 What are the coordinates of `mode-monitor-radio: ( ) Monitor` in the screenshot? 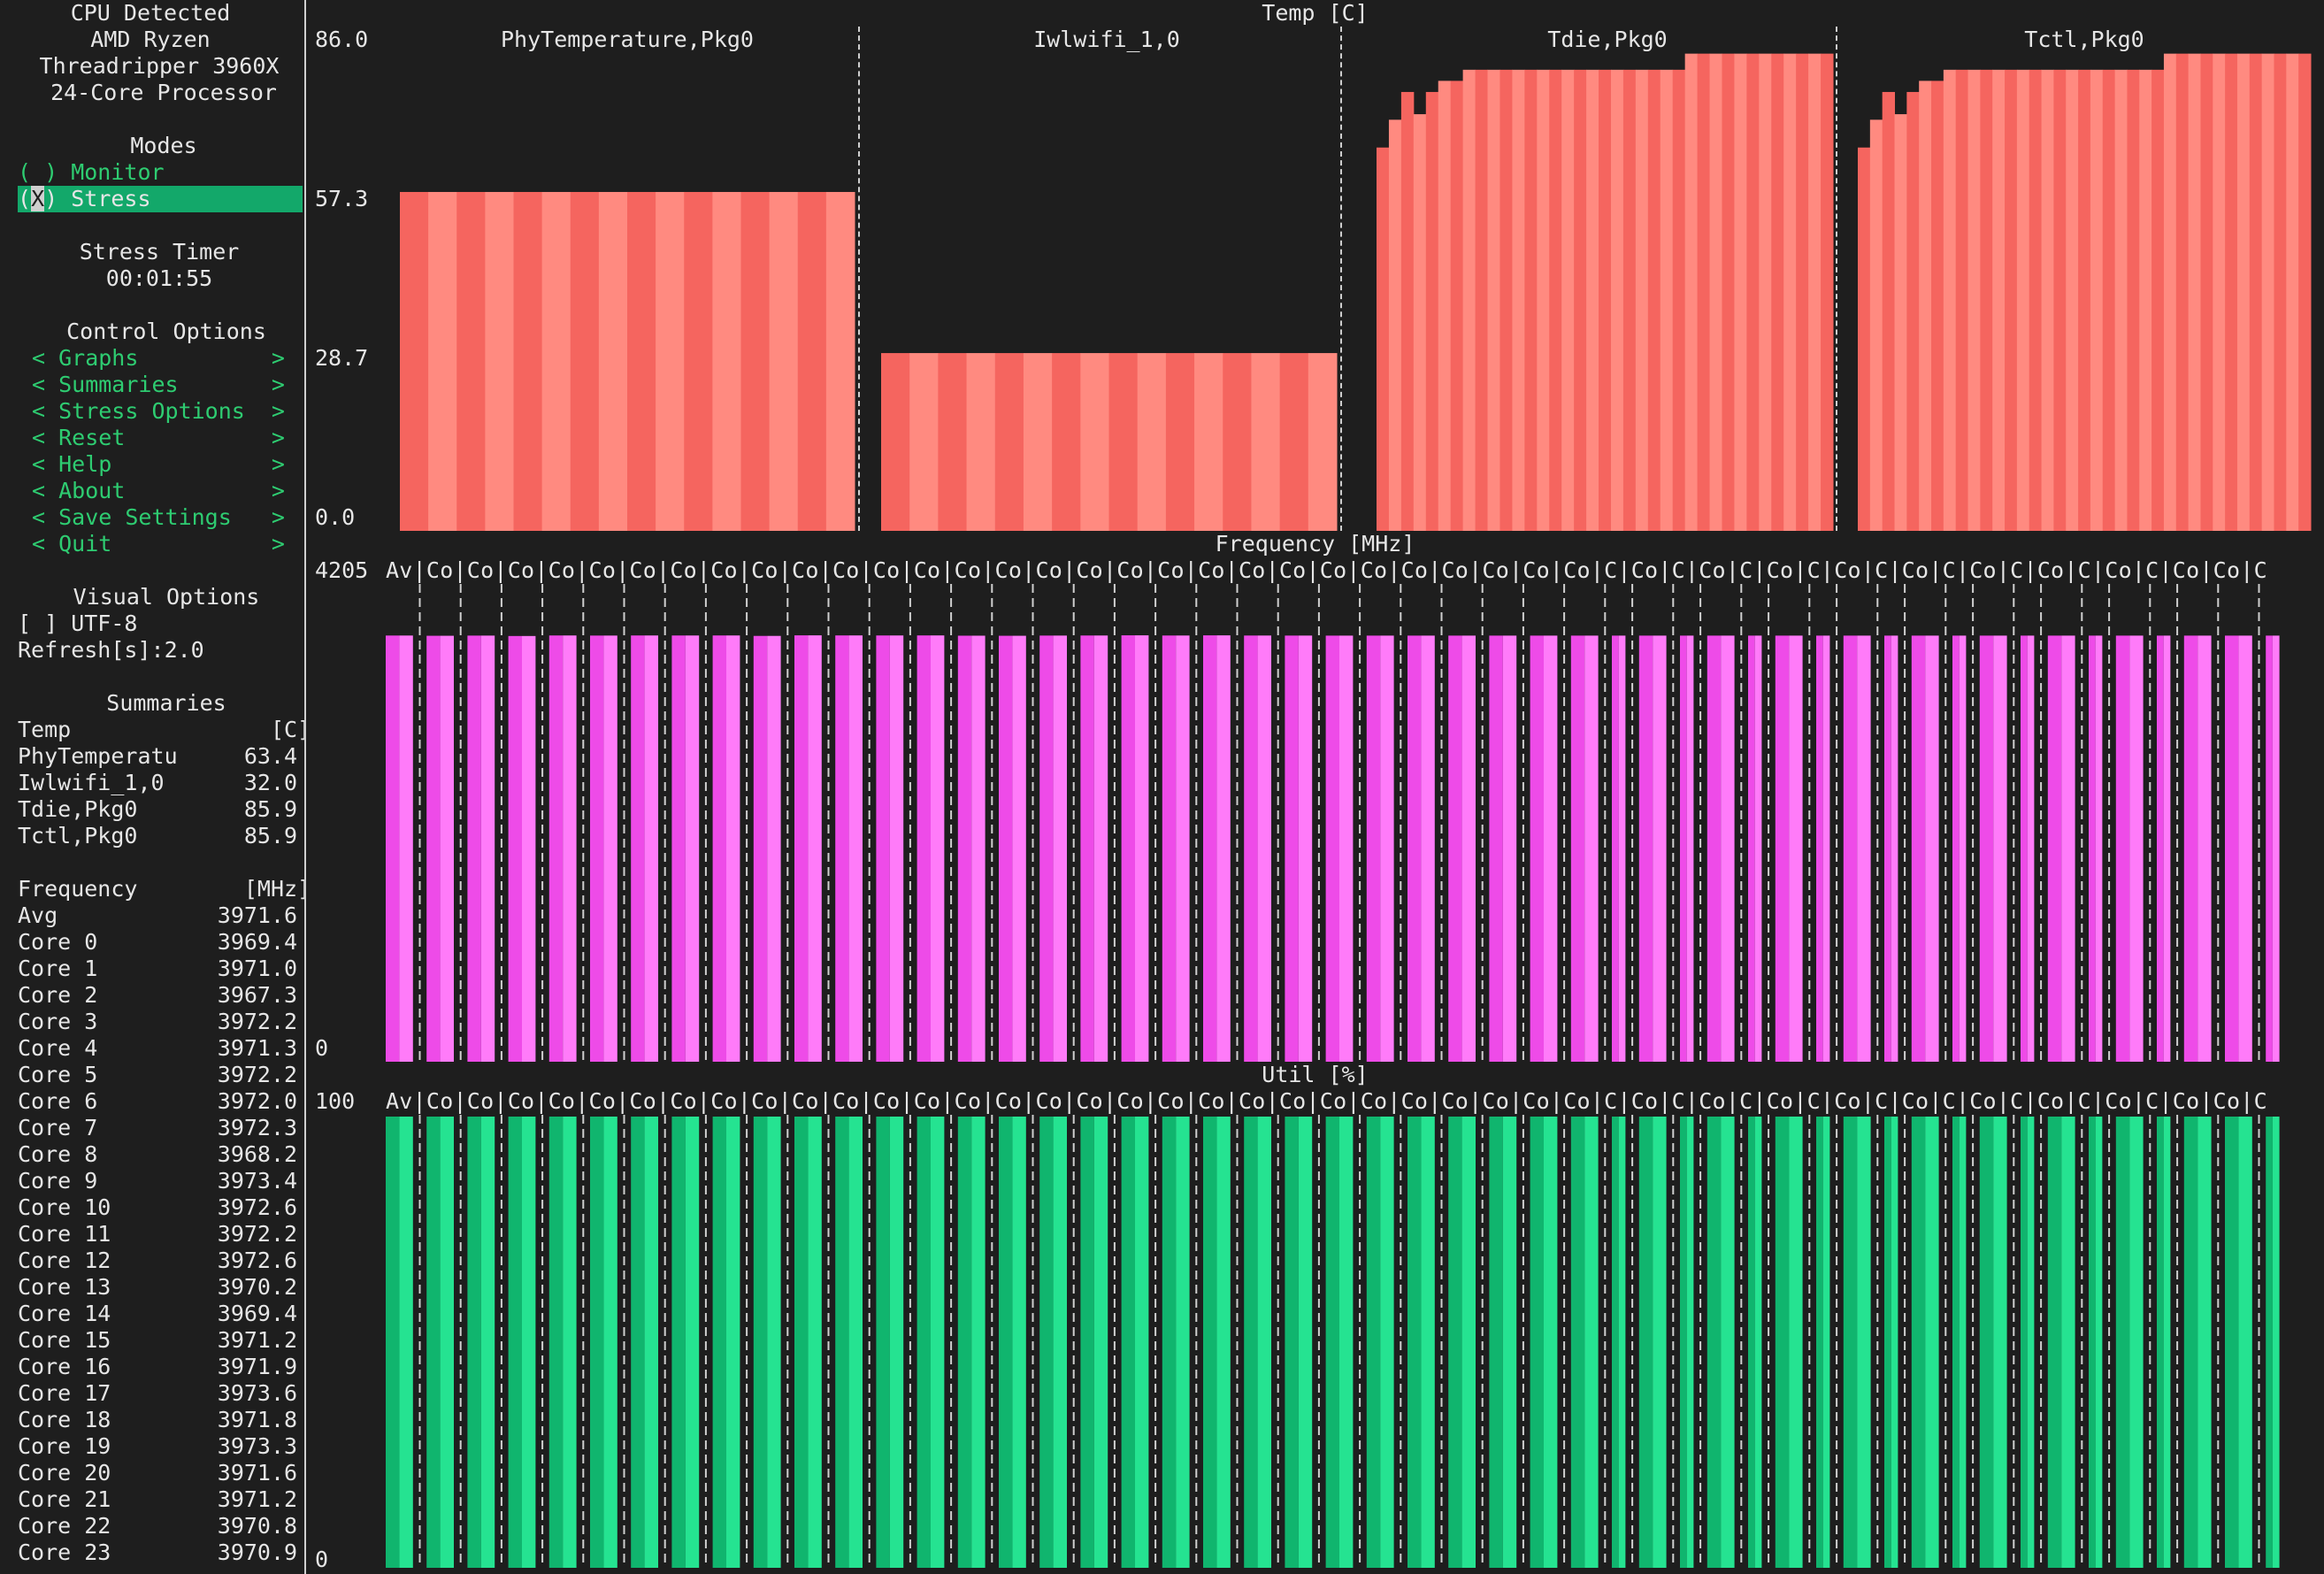 It's located at (91, 172).